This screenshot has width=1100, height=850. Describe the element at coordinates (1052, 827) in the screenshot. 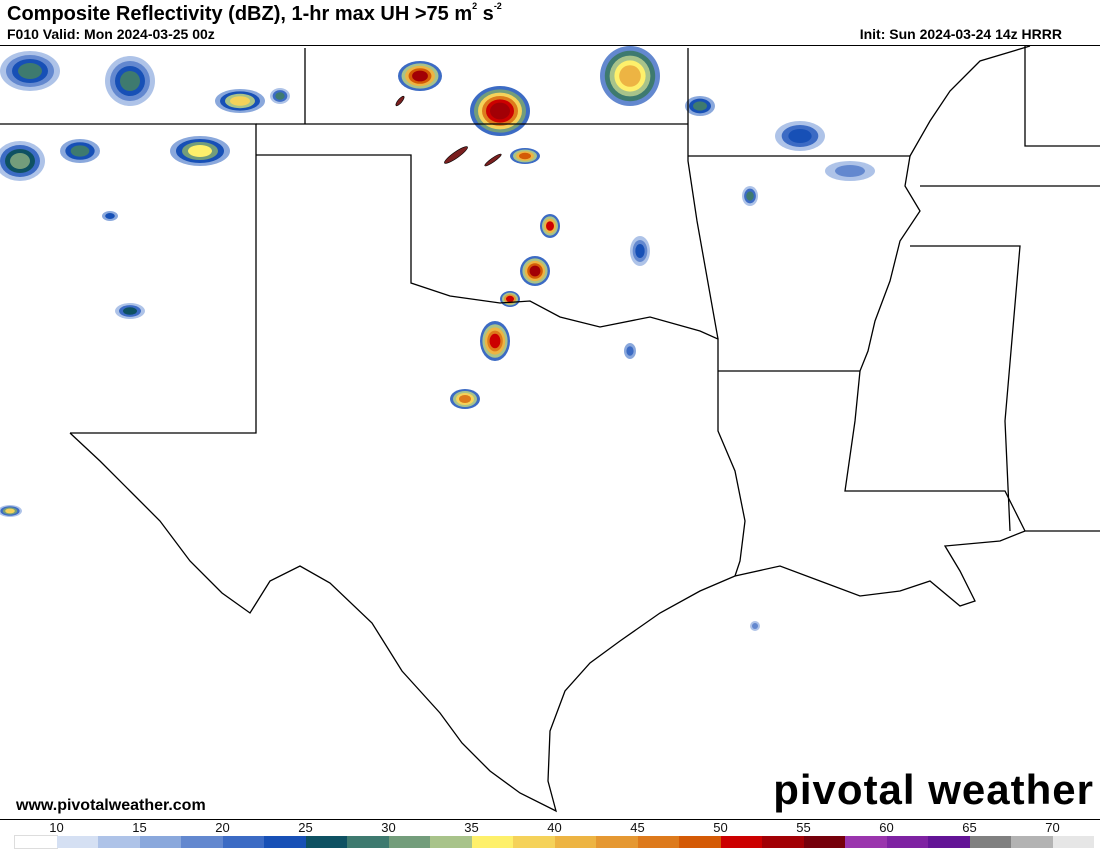

I see `colorbar-label: 70` at that location.